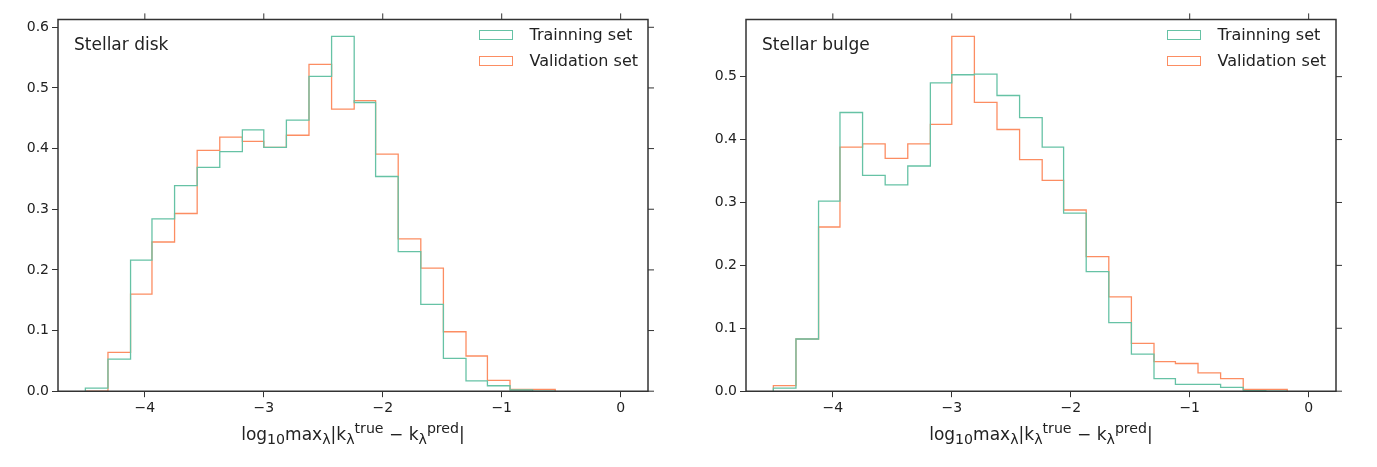  Describe the element at coordinates (121, 44) in the screenshot. I see `text: Stellar disk` at that location.